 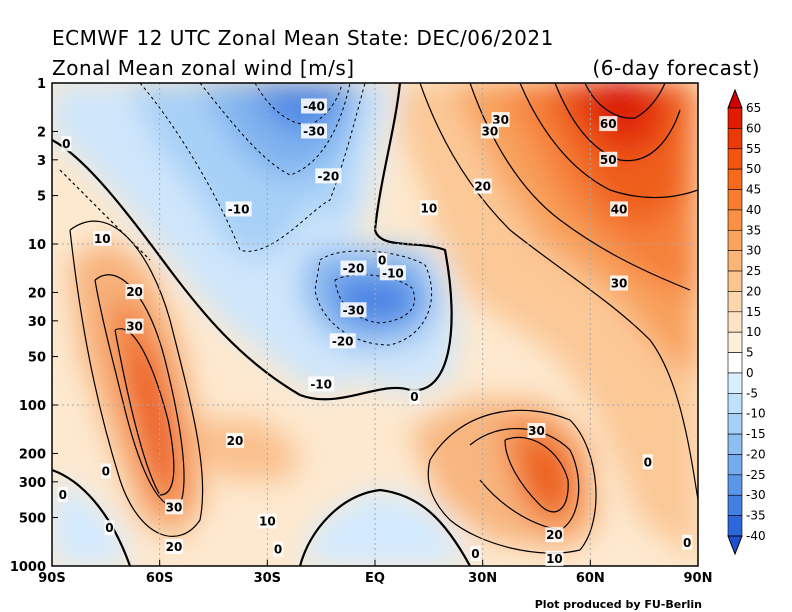 I want to click on colorbar-label: -25, so click(x=756, y=475).